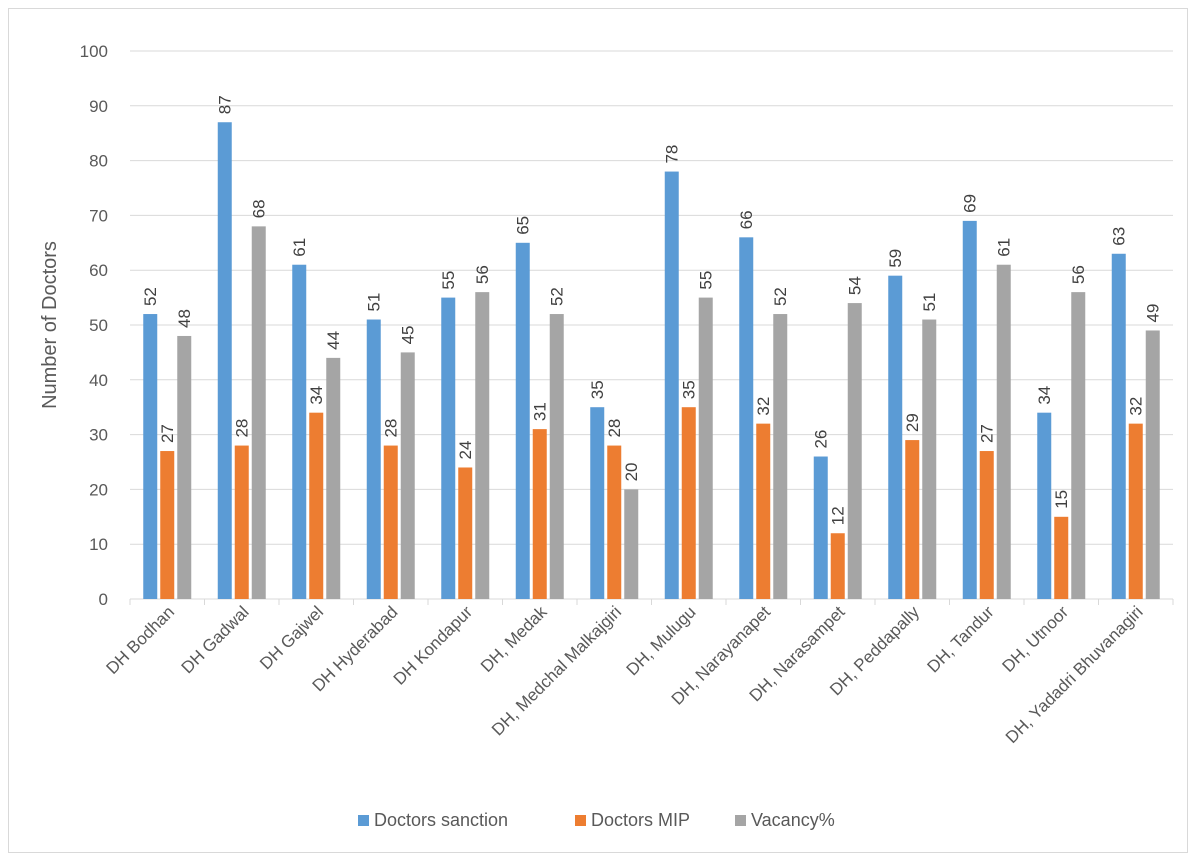  Describe the element at coordinates (855, 285) in the screenshot. I see `data-label: 54` at that location.